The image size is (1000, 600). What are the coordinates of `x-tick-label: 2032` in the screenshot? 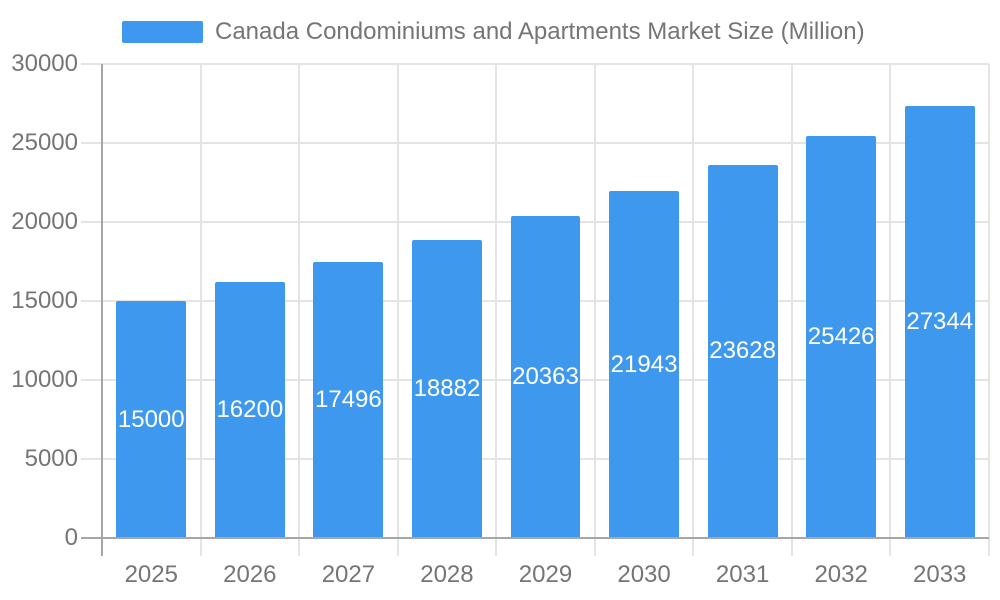 It's located at (841, 574).